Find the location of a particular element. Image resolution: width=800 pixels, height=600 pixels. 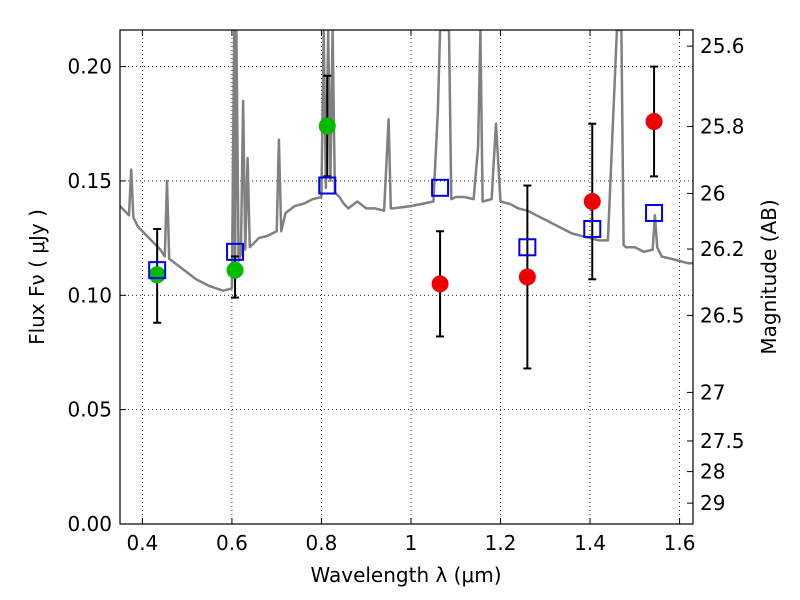

x-tick-label: 1.2 is located at coordinates (501, 543).